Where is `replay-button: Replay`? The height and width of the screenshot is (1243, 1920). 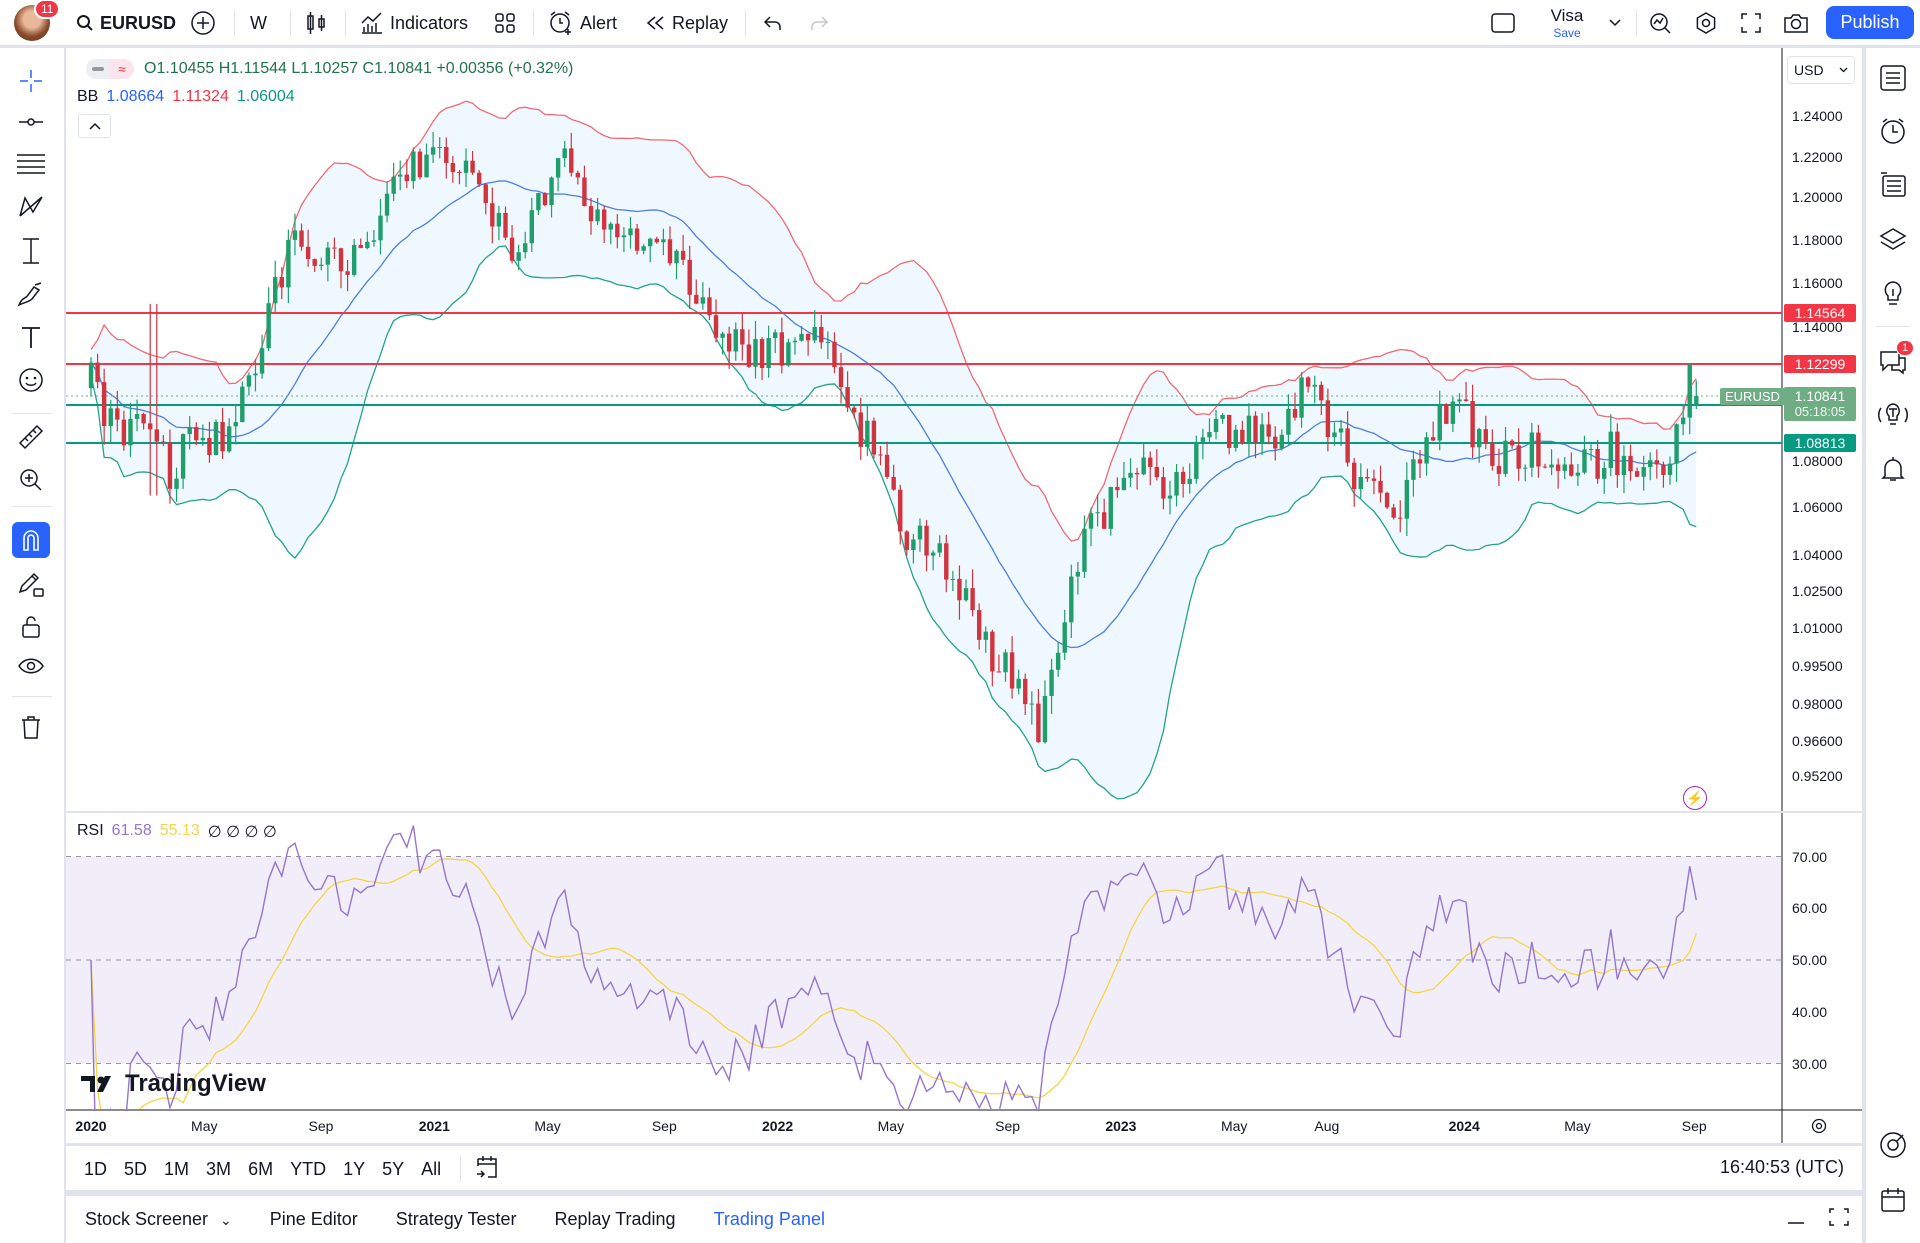
replay-button: Replay is located at coordinates (686, 23).